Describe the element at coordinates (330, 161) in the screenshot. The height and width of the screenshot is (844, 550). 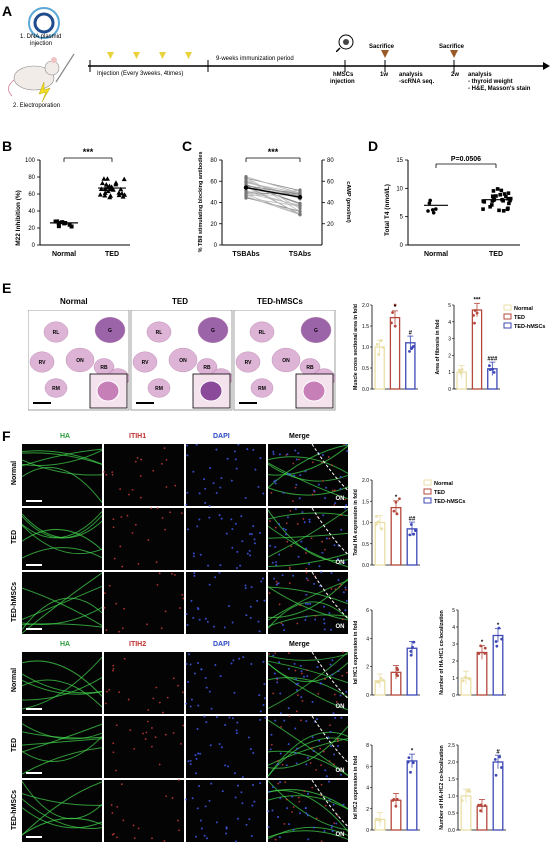
I see `chart-c-y2tick-label-3: 80` at that location.